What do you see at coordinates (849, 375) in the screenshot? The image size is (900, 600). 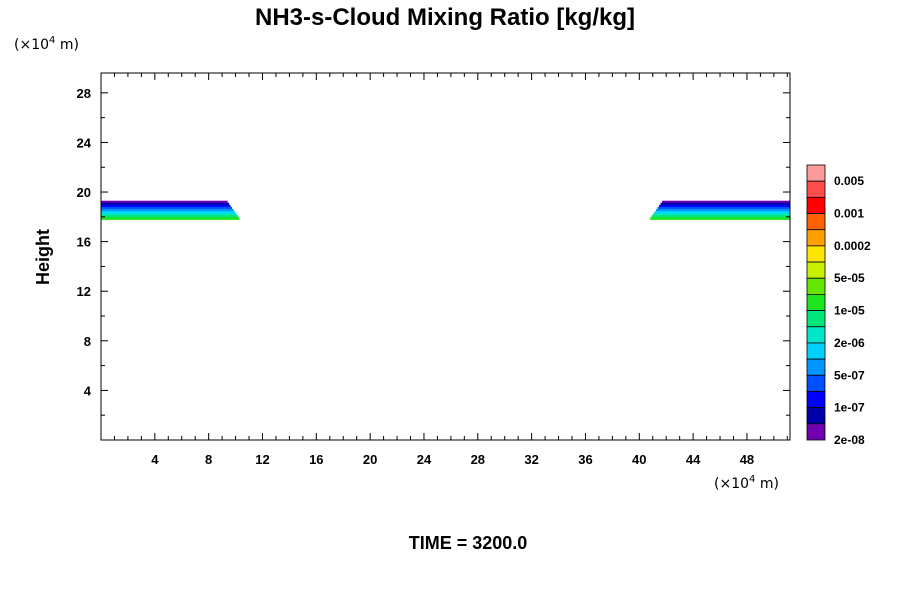 I see `colorbar-label: 5e-07` at bounding box center [849, 375].